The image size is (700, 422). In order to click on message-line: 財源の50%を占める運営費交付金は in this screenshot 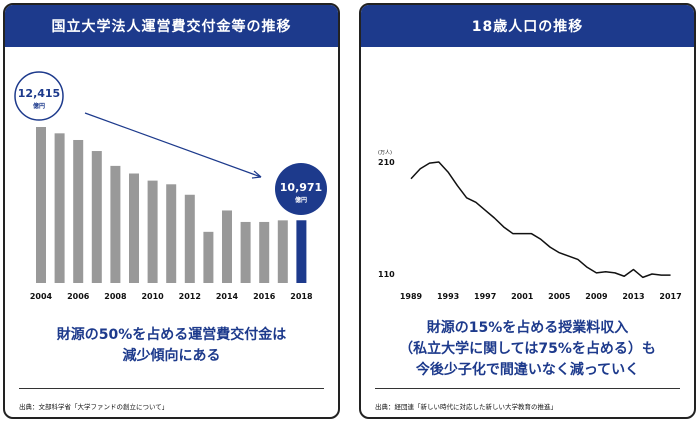, I will do `click(171, 335)`.